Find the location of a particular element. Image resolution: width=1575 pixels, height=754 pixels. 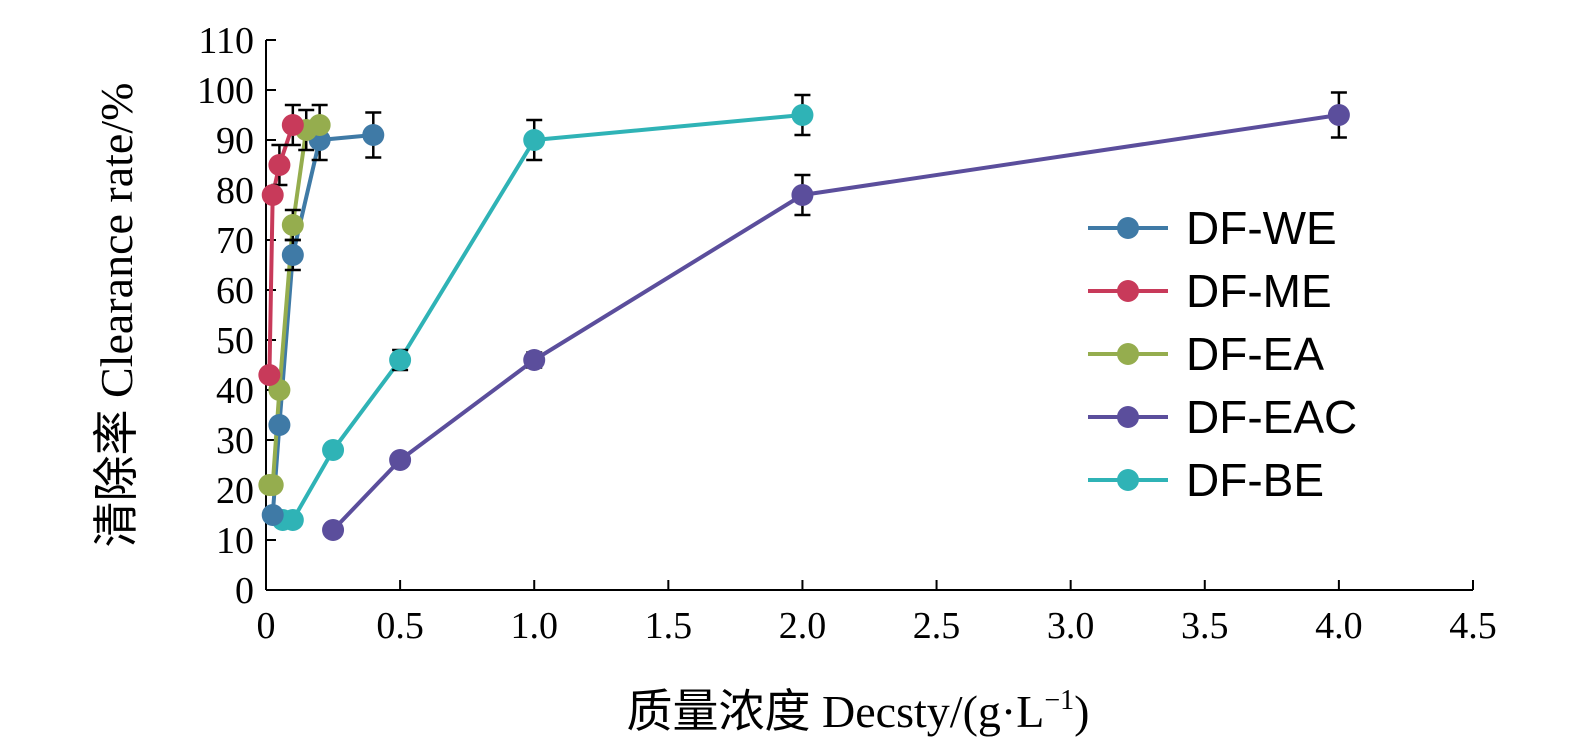

x-tick-label: 3.5 is located at coordinates (1205, 626).